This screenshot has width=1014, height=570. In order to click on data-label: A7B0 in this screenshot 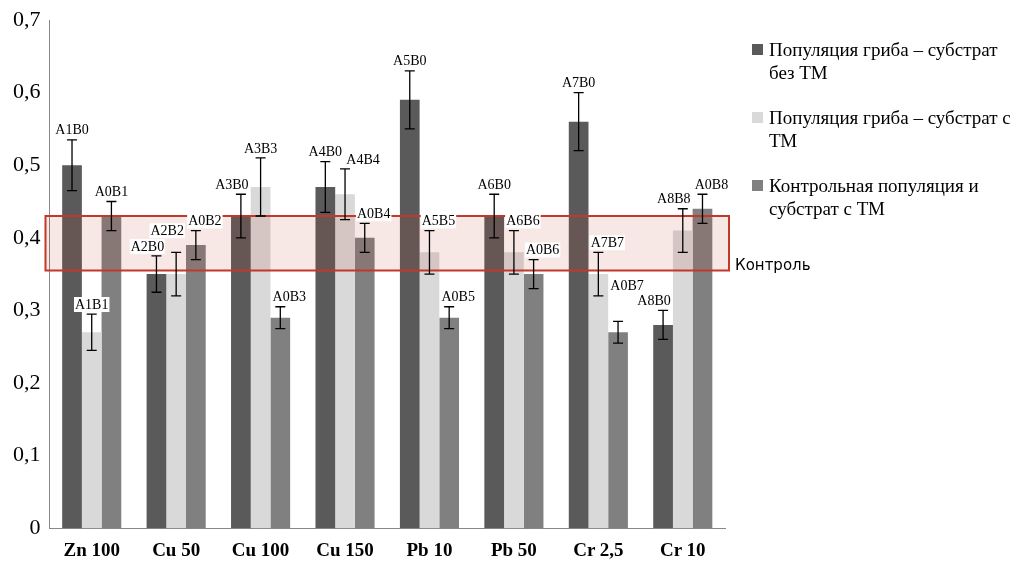, I will do `click(578, 83)`.